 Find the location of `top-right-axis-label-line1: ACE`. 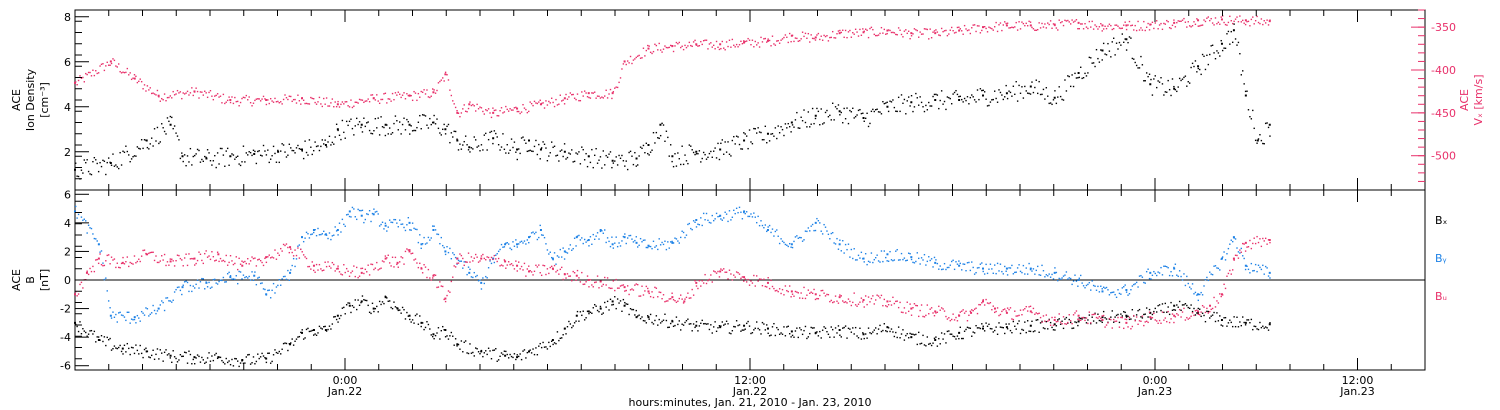

top-right-axis-label-line1: ACE is located at coordinates (1464, 100).